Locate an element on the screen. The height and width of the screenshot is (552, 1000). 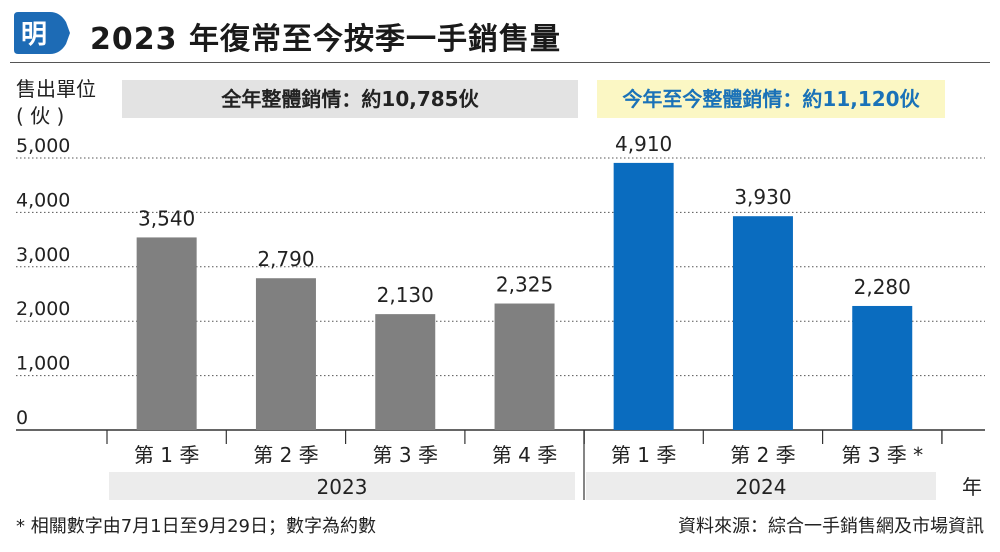
year-band-2023 is located at coordinates (342, 486).